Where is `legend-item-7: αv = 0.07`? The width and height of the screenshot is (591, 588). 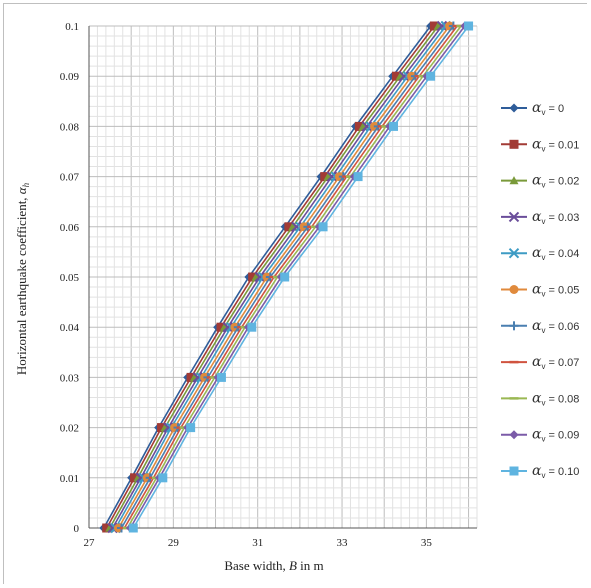 legend-item-7: αv = 0.07 is located at coordinates (540, 362).